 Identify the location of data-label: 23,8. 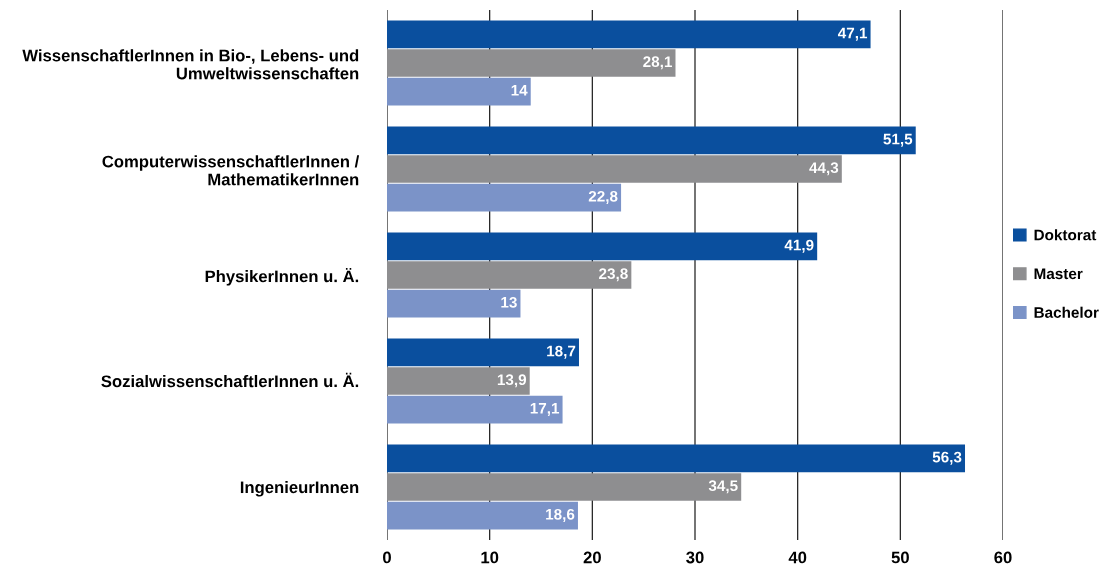
(613, 275).